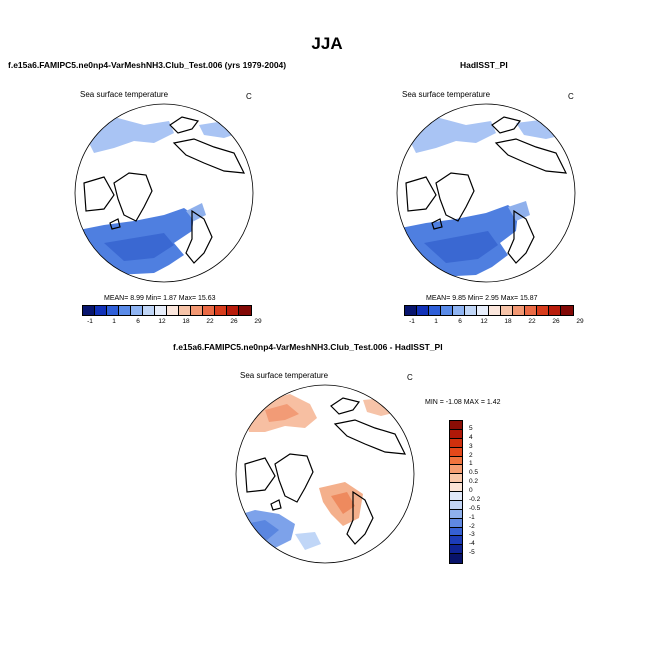  I want to click on obs-coast-siberia, so click(531, 156).